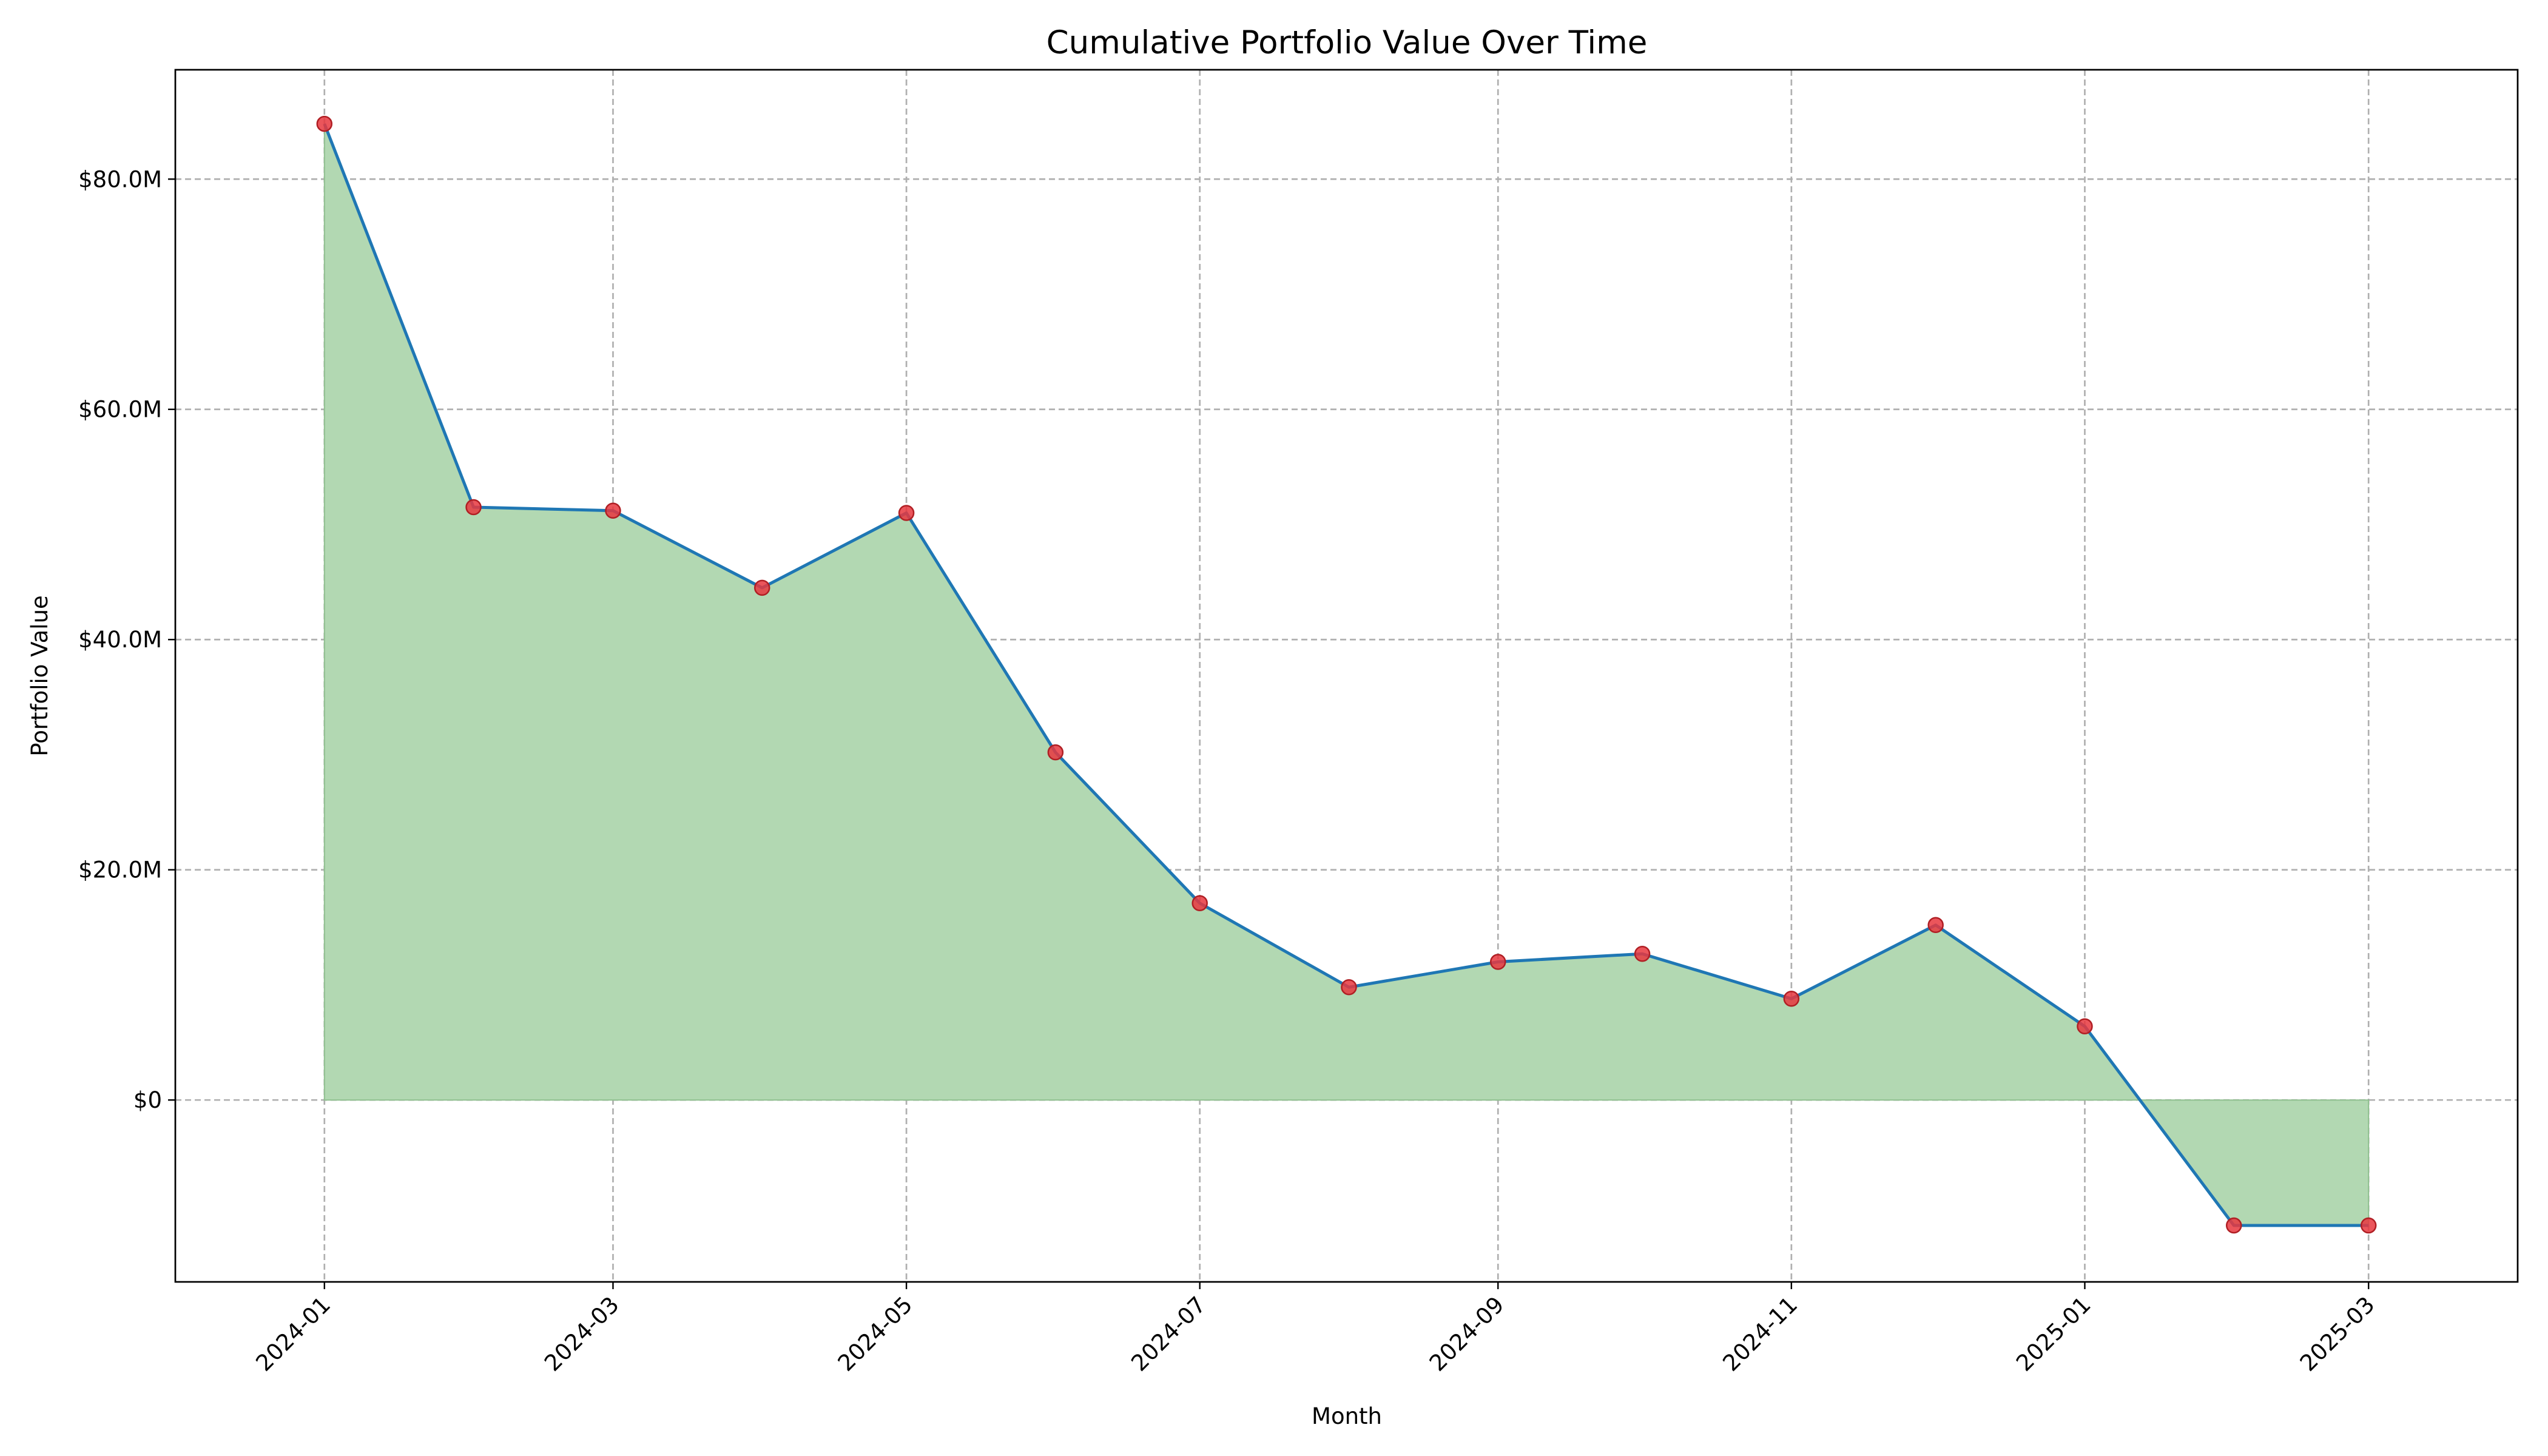 The height and width of the screenshot is (1456, 2548). What do you see at coordinates (120, 640) in the screenshot?
I see `y-tick-label: $40.0M` at bounding box center [120, 640].